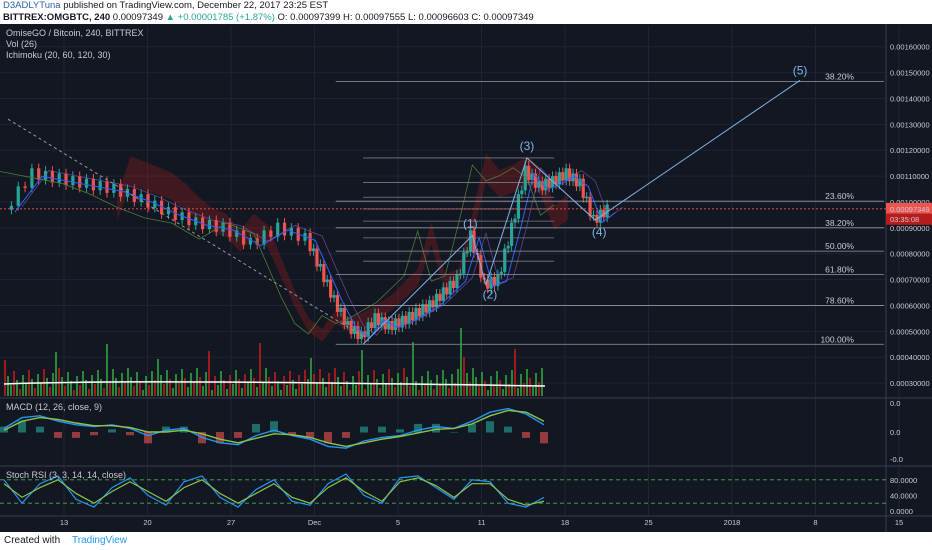  Describe the element at coordinates (565, 522) in the screenshot. I see `x-tick-label: 18` at that location.